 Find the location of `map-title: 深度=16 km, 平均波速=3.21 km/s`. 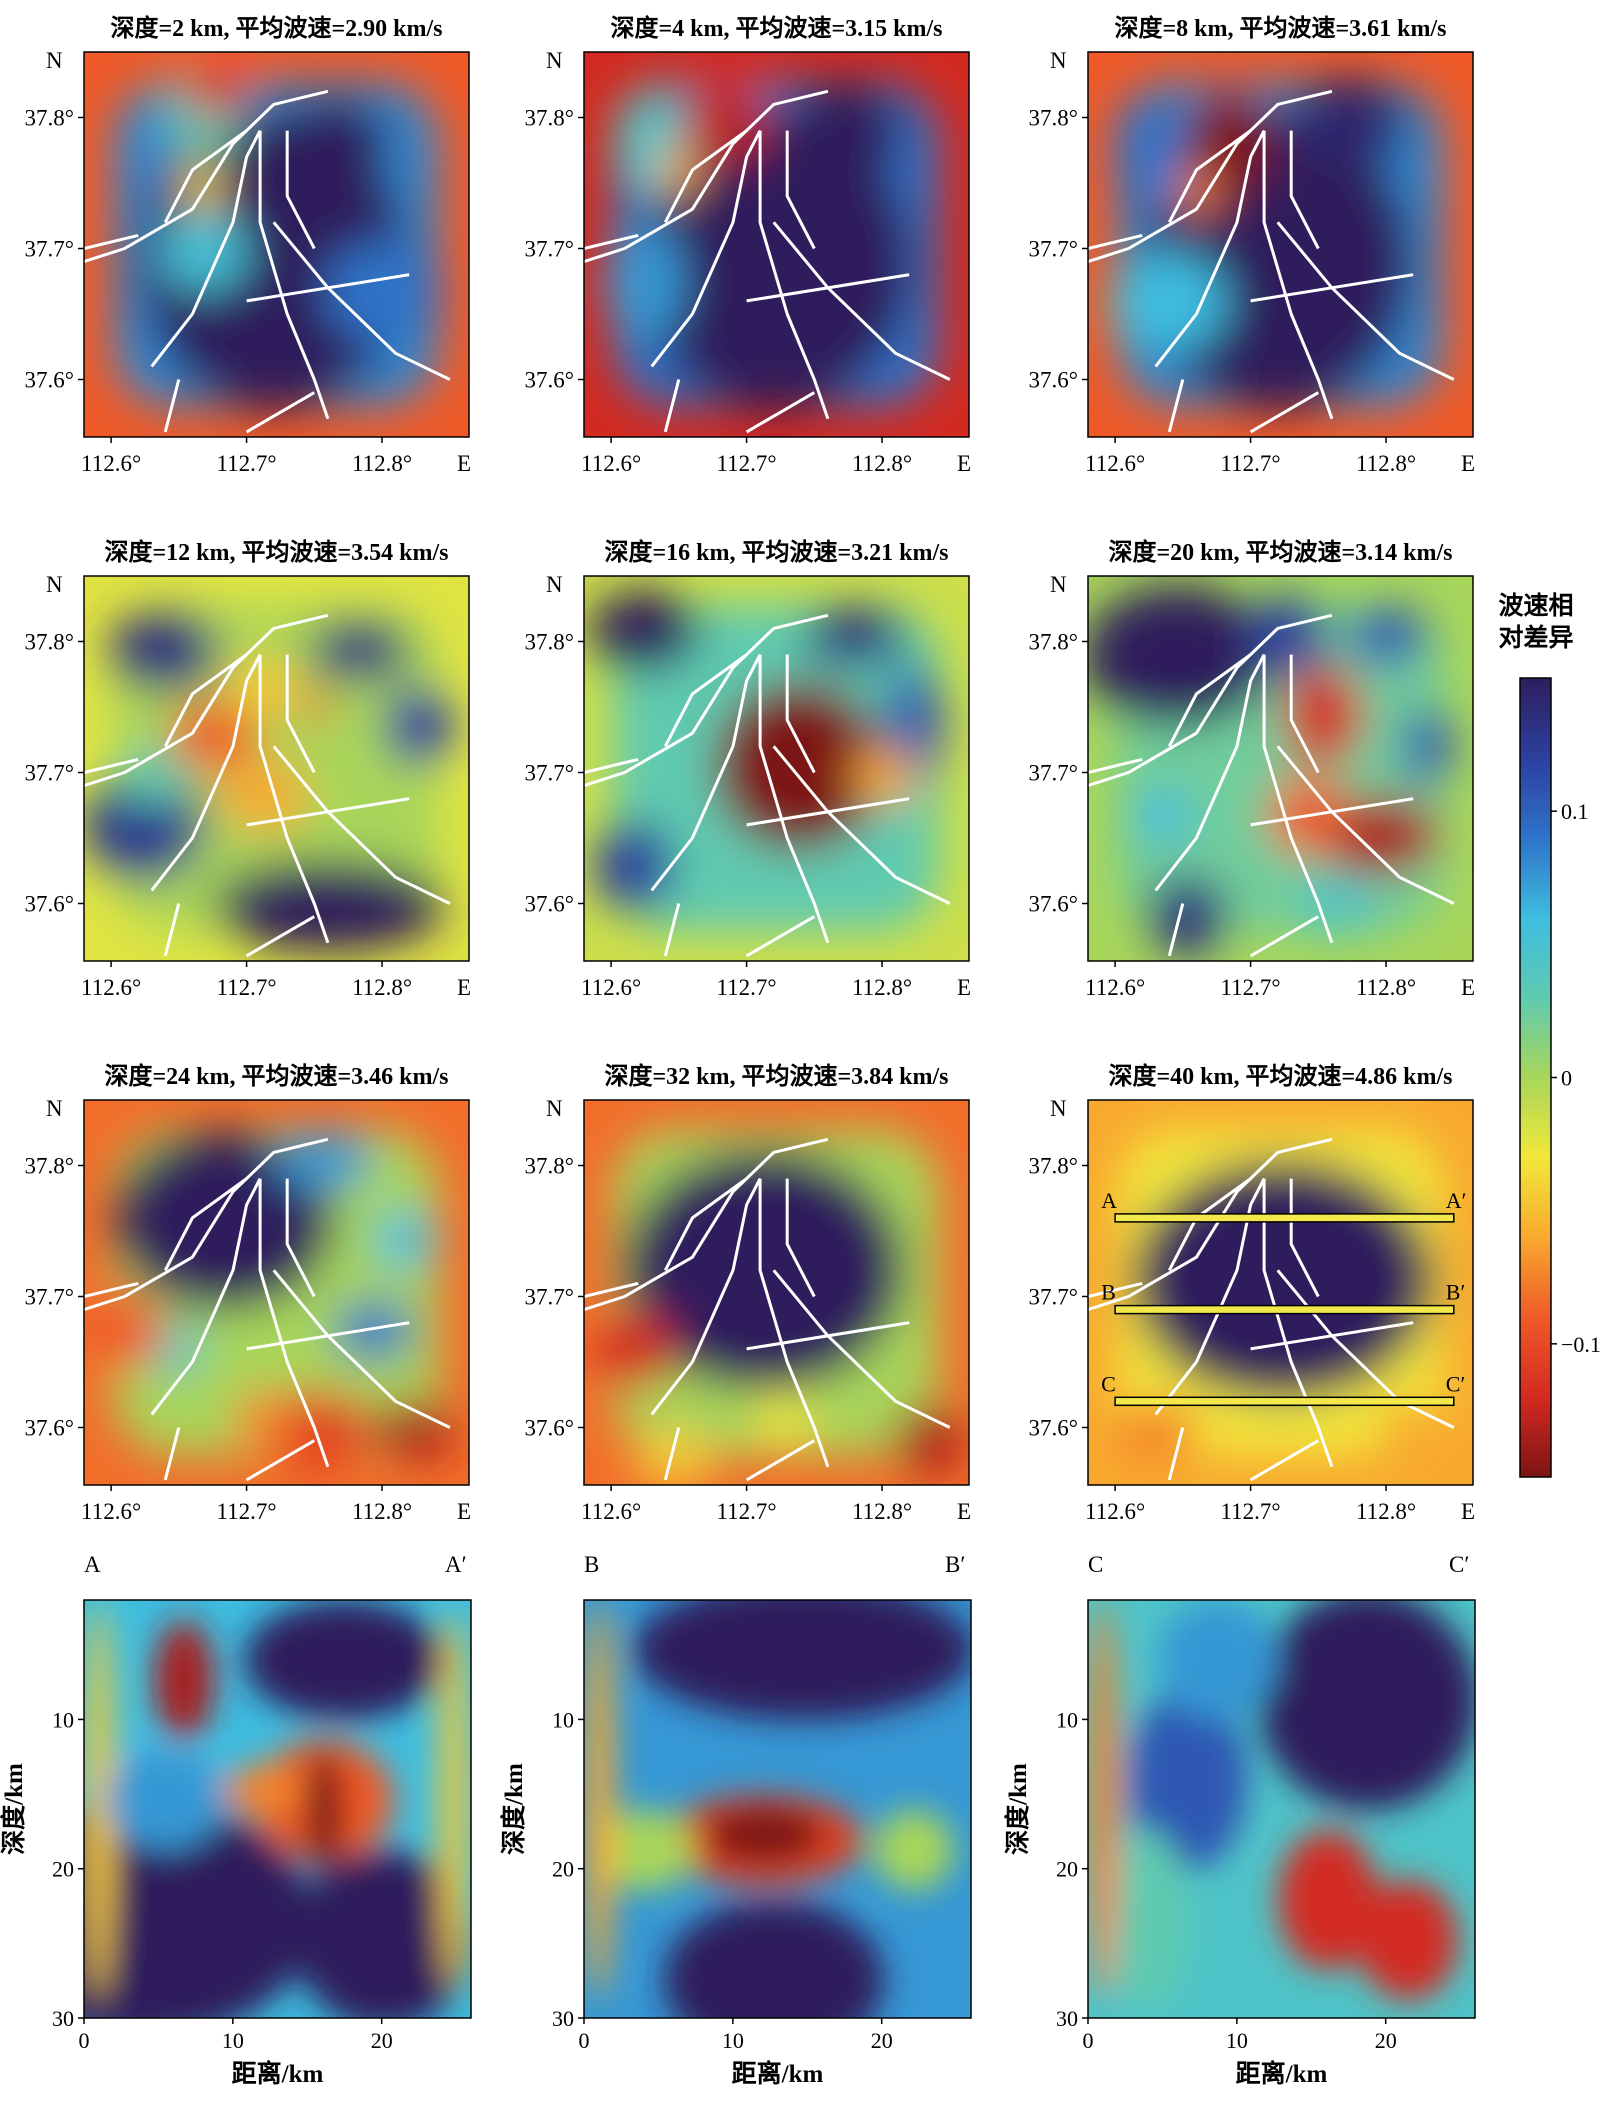

map-title: 深度=16 km, 平均波速=3.21 km/s is located at coordinates (776, 552).